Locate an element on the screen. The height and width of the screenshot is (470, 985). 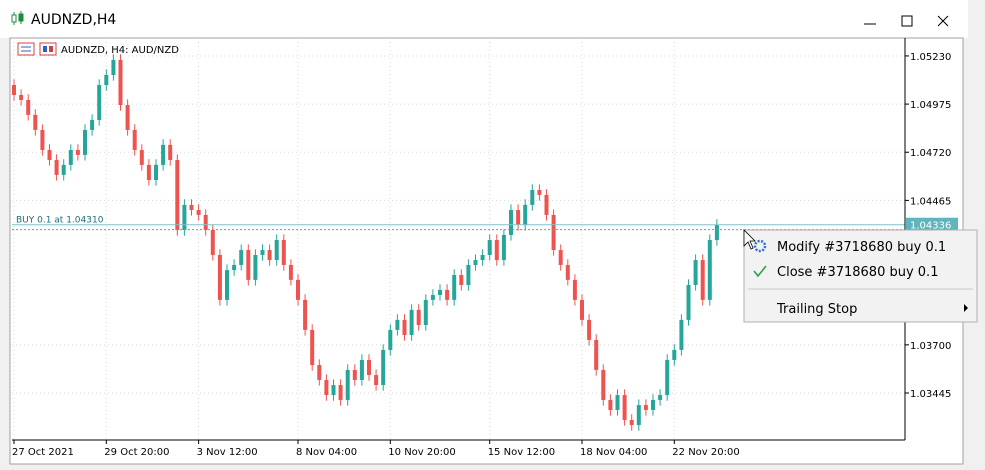
x-tick-label: 10 Nov 20:00 is located at coordinates (421, 452).